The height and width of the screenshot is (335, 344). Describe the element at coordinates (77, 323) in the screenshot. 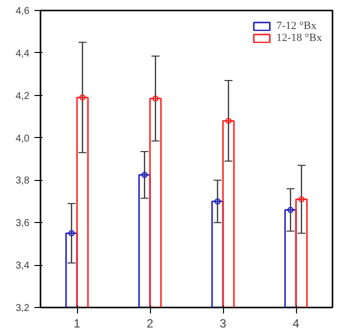

I see `x-tick-label: 1` at that location.